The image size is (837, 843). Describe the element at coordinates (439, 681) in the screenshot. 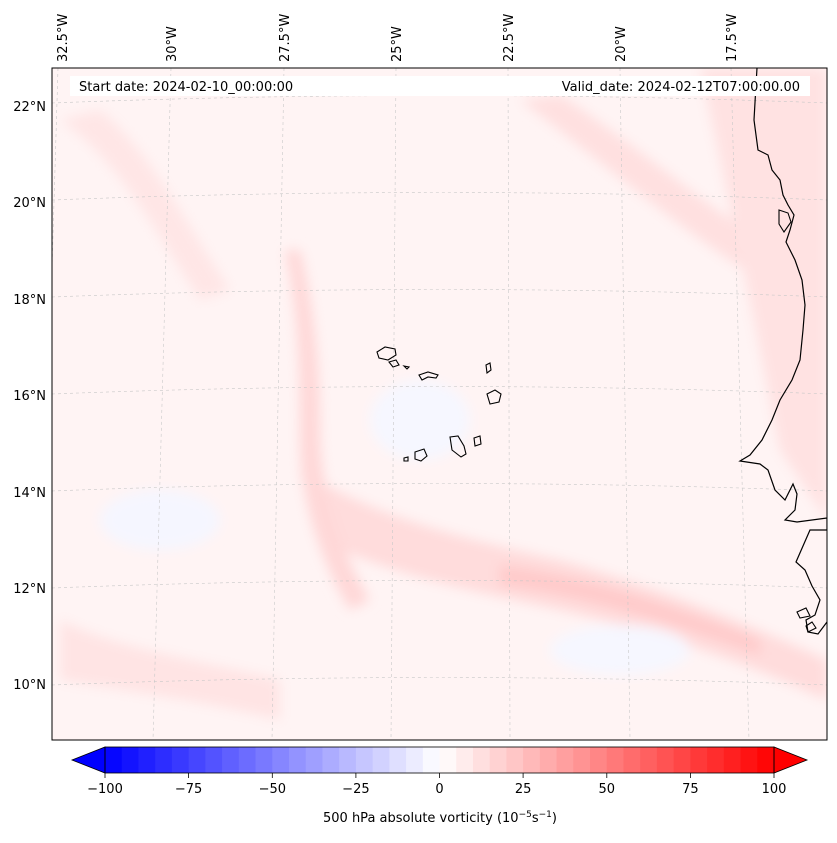

I see `parallel-10N` at that location.